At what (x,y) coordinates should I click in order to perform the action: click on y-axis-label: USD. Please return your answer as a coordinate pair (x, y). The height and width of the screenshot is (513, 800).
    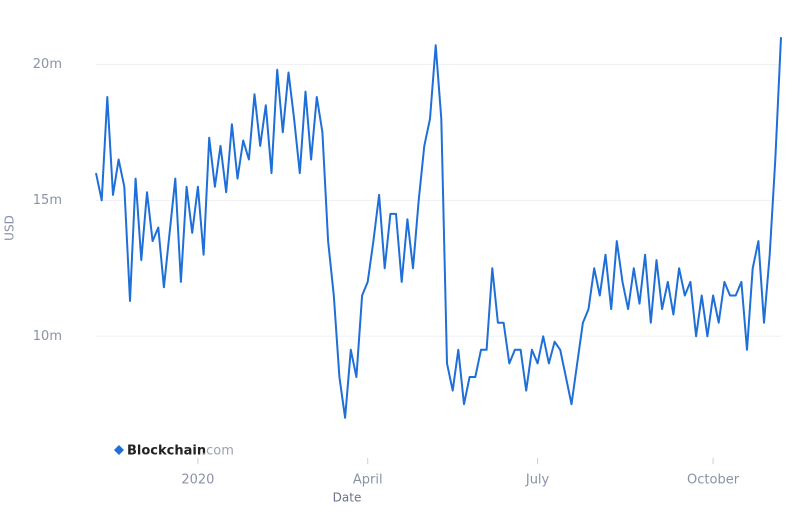
    Looking at the image, I should click on (10, 228).